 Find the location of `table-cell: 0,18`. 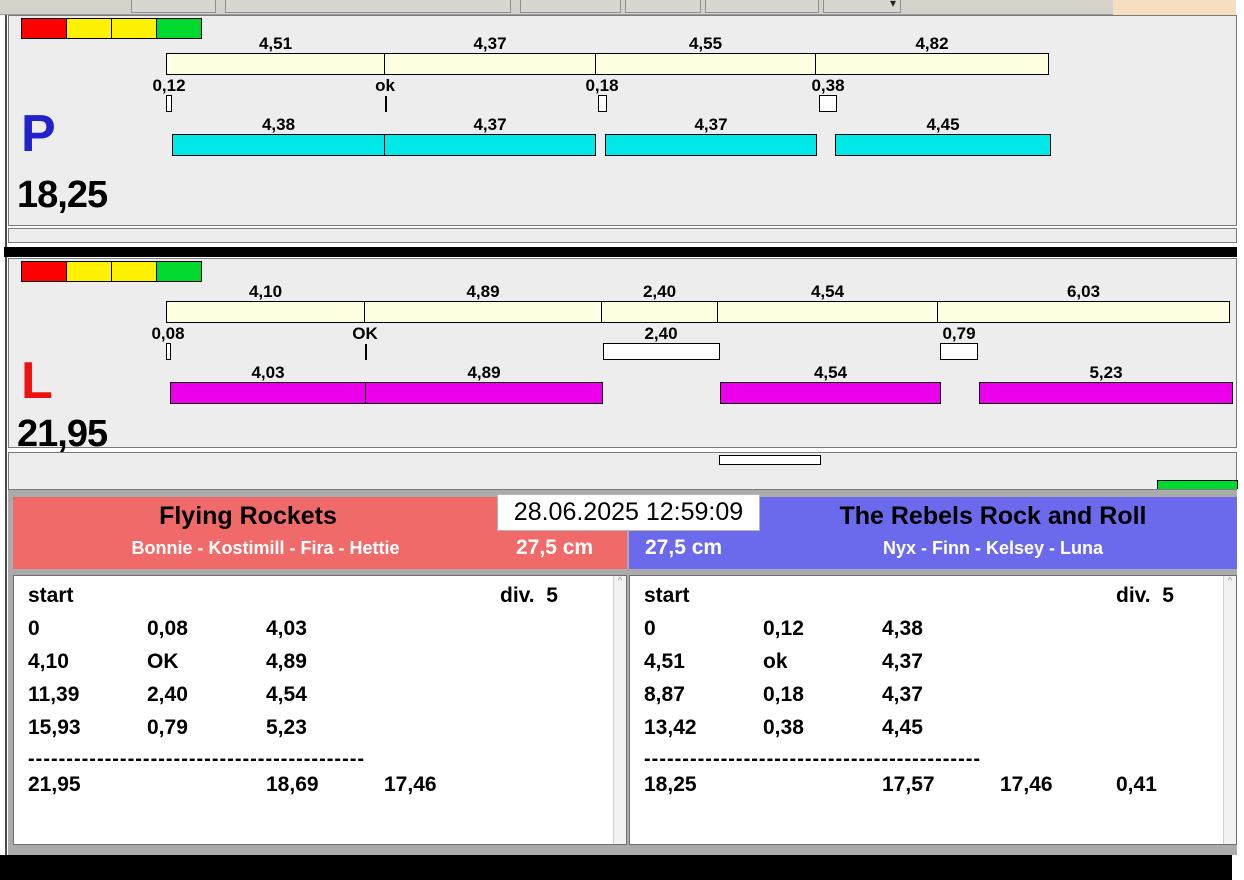

table-cell: 0,18 is located at coordinates (783, 694).